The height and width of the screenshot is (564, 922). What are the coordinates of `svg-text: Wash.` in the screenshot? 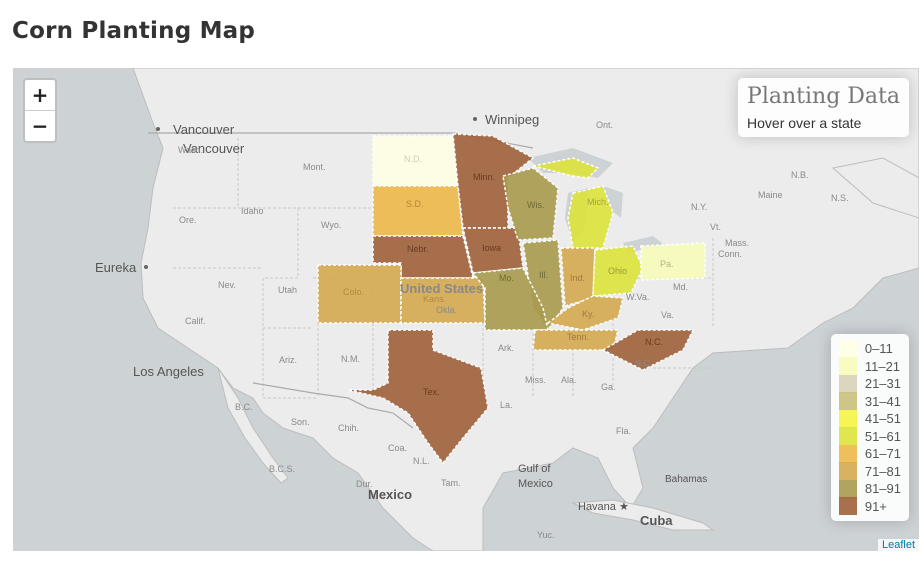 It's located at (190, 150).